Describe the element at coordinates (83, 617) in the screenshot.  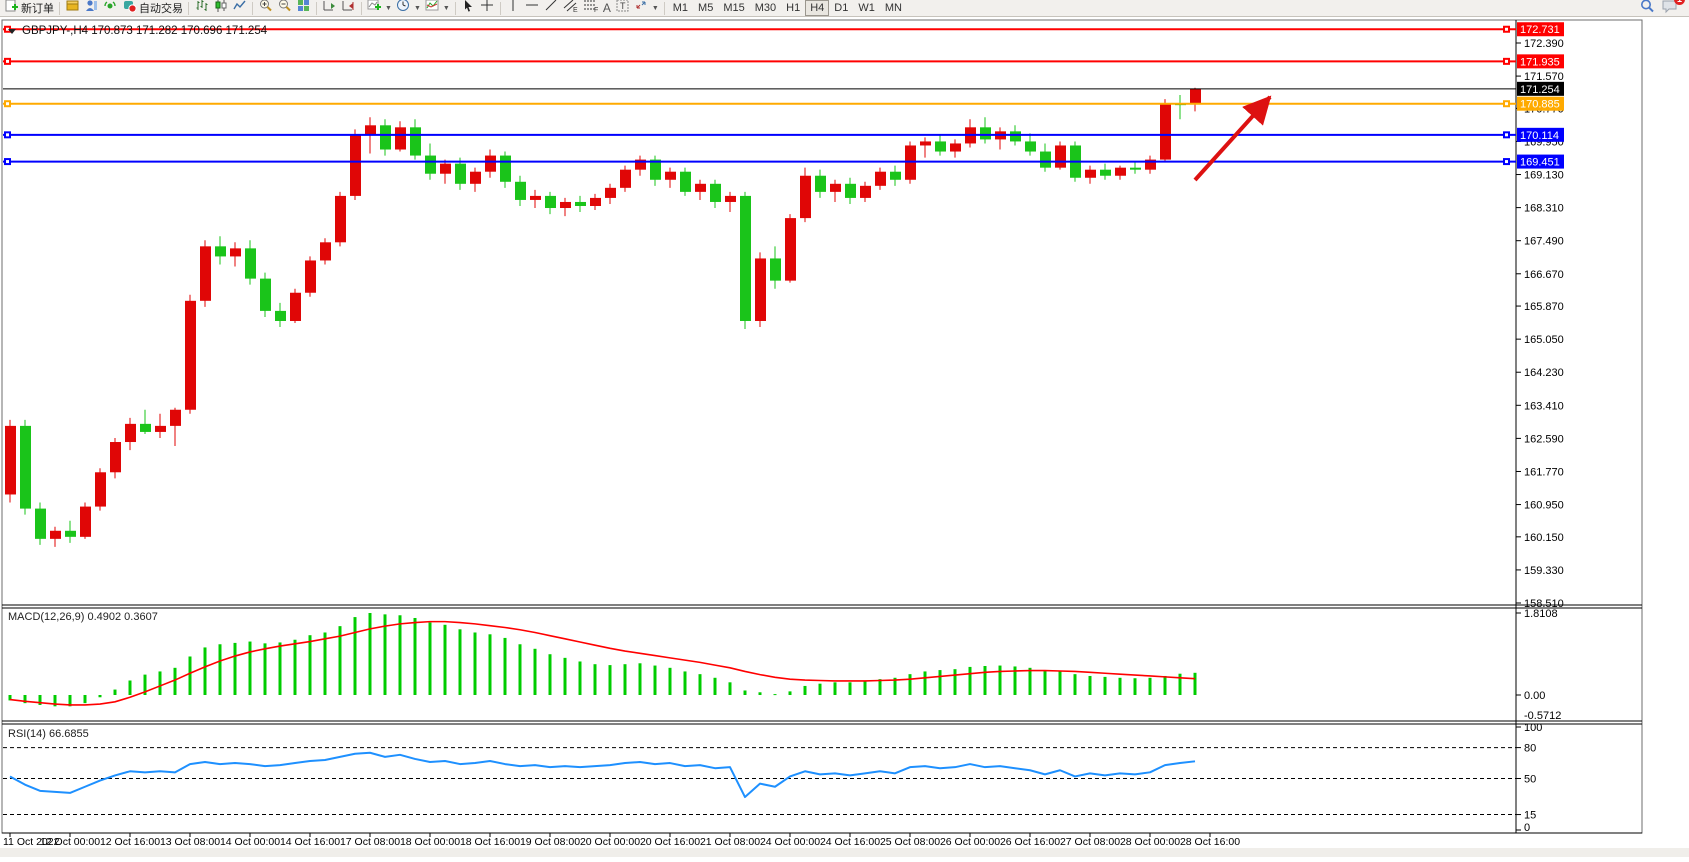
I see `macd-label: MACD(12,26,9) 0.4902 0.3607` at that location.